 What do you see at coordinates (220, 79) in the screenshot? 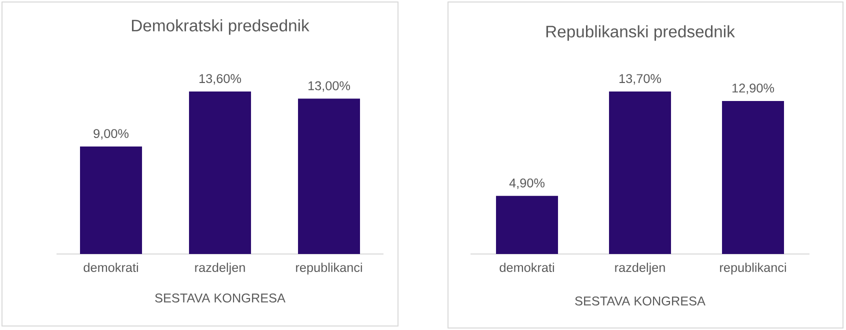
I see `data-label: 13,60%` at bounding box center [220, 79].